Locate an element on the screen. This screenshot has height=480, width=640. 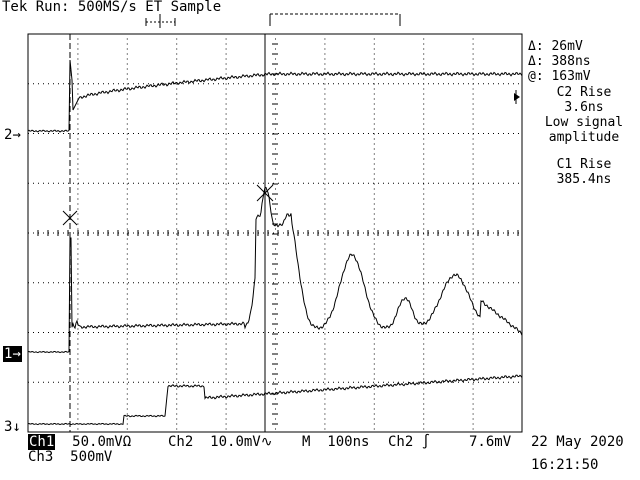
timebase-readout: M 100ns is located at coordinates (335, 442).